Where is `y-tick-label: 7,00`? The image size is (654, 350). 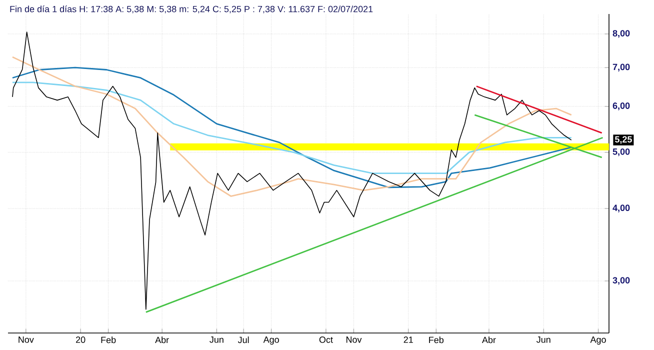 y-tick-label: 7,00 is located at coordinates (621, 68).